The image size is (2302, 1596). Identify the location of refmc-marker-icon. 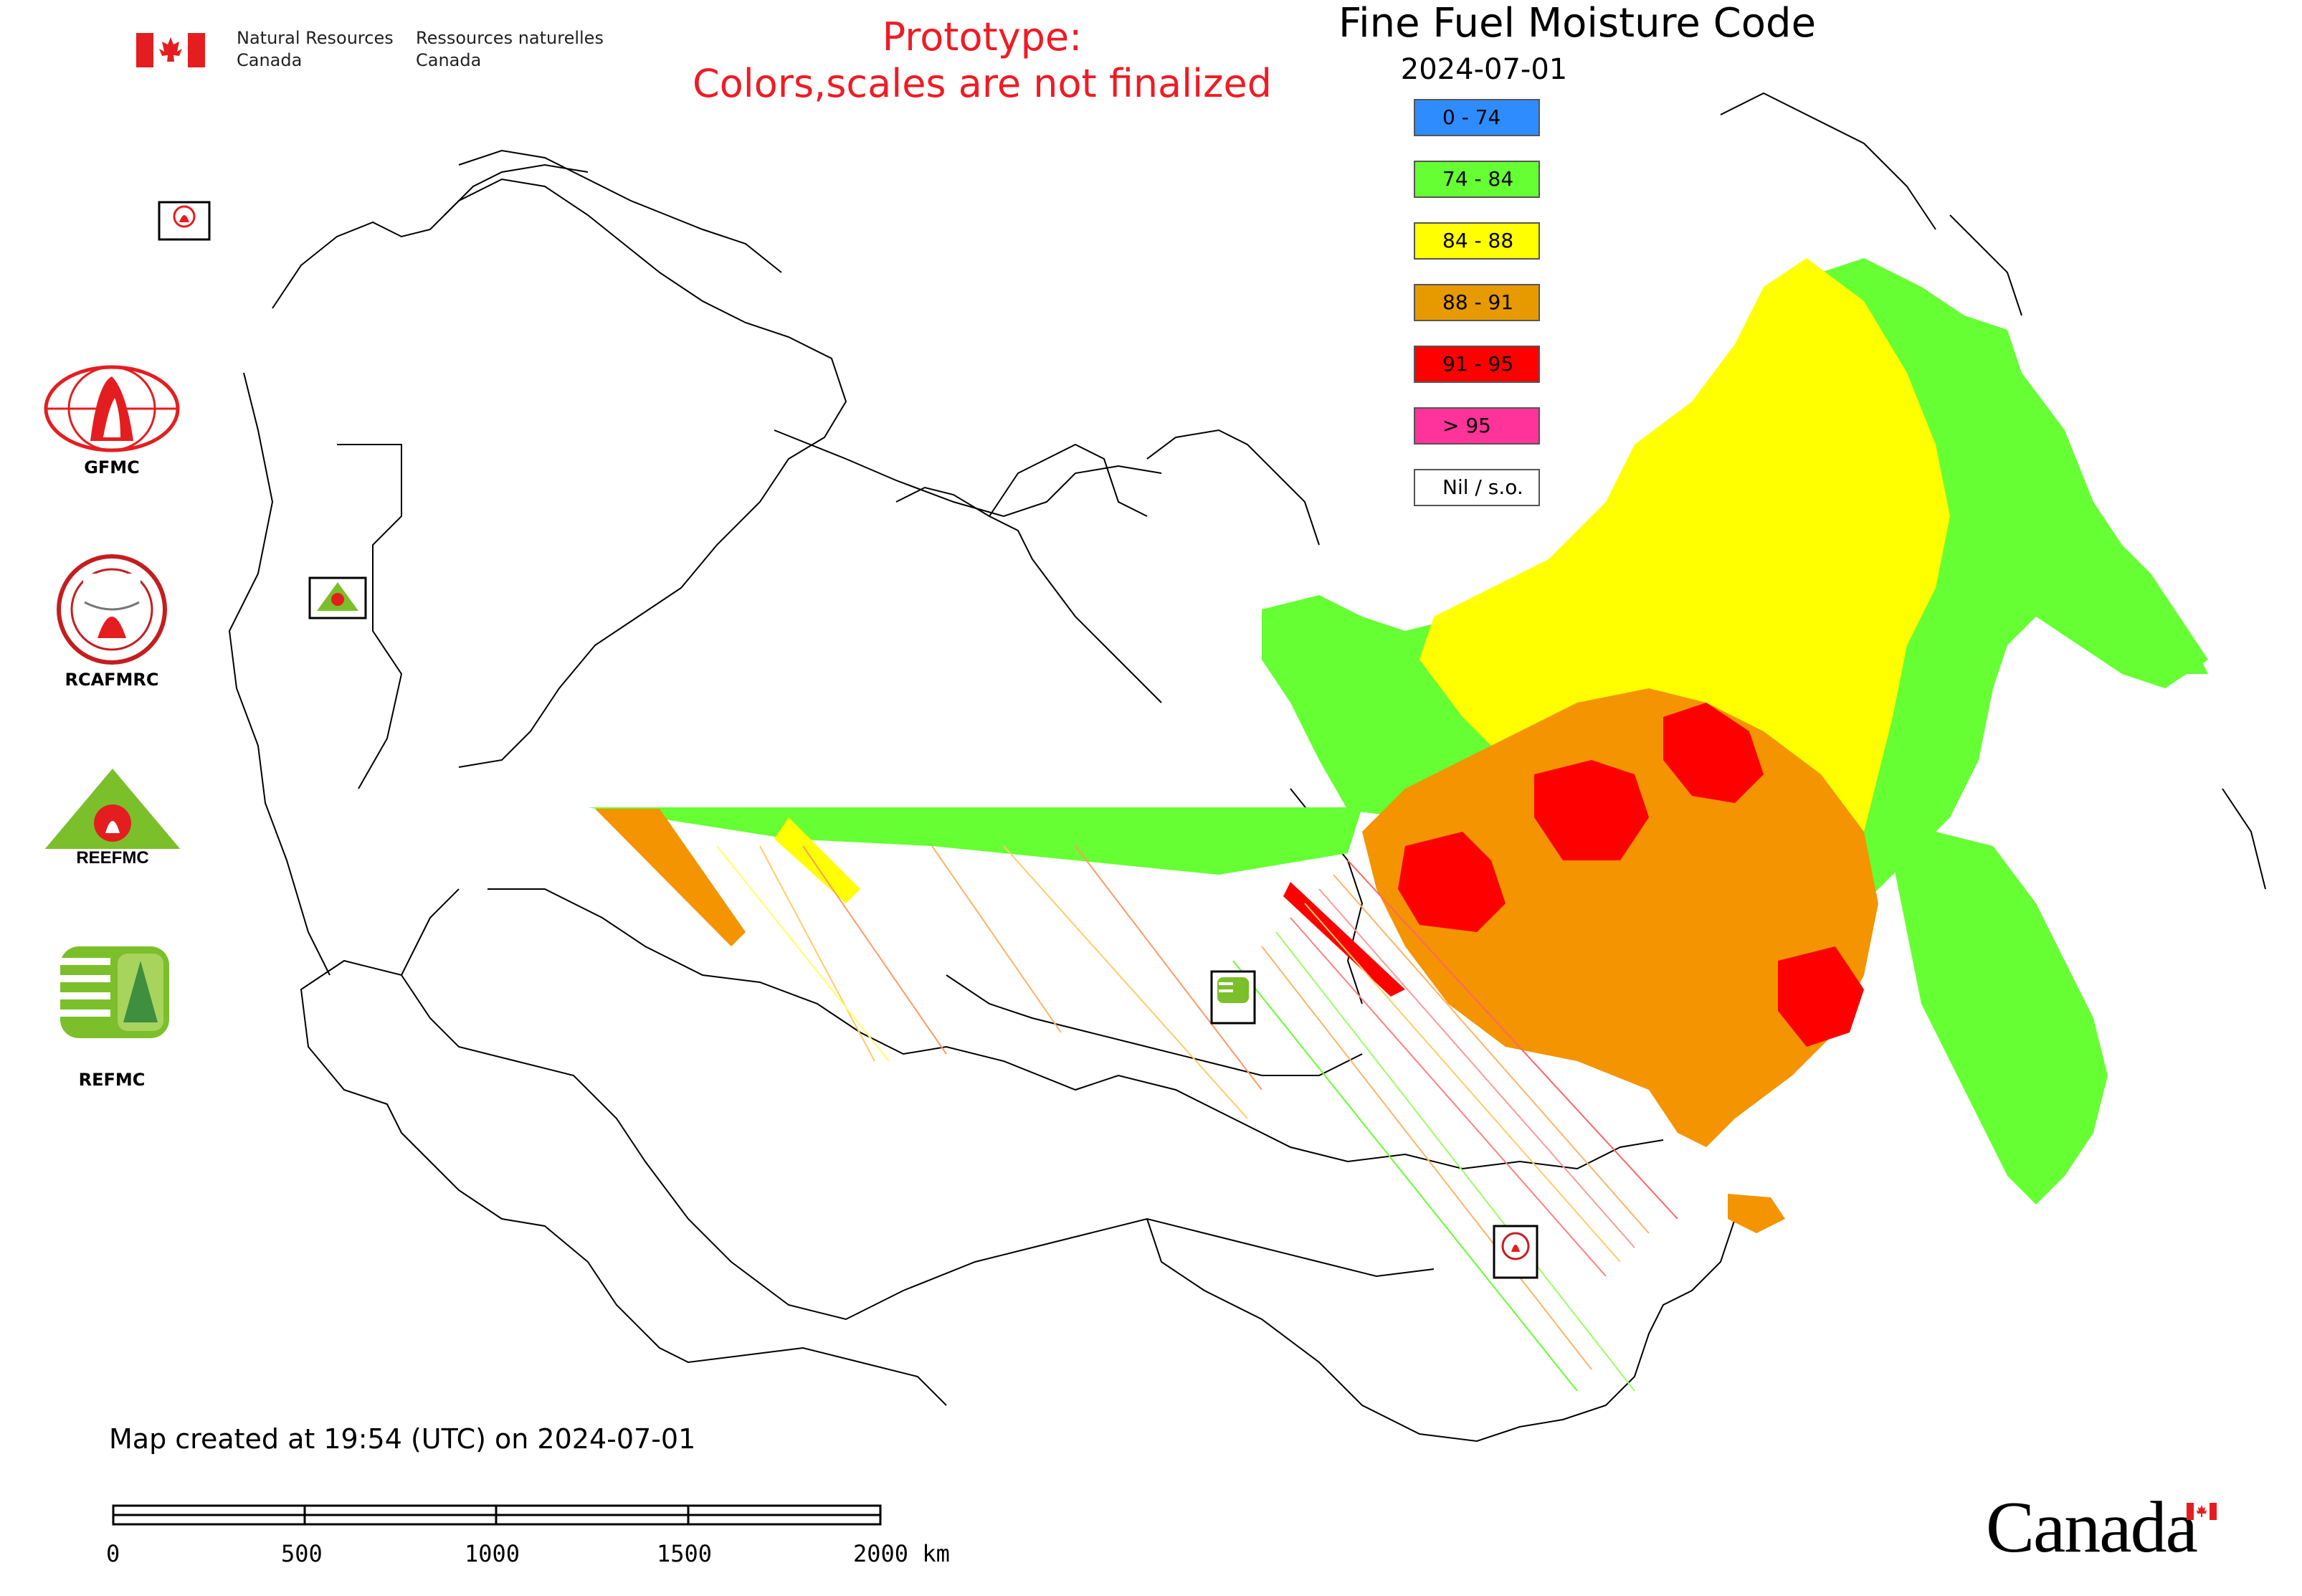
(1233, 997).